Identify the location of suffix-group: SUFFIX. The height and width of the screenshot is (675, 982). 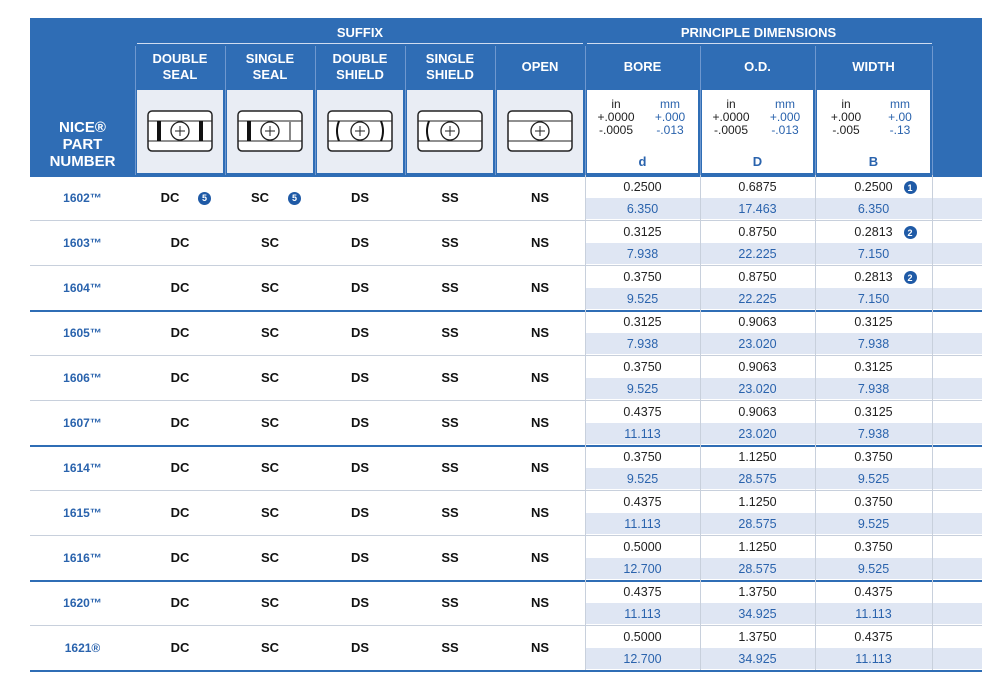
(360, 32).